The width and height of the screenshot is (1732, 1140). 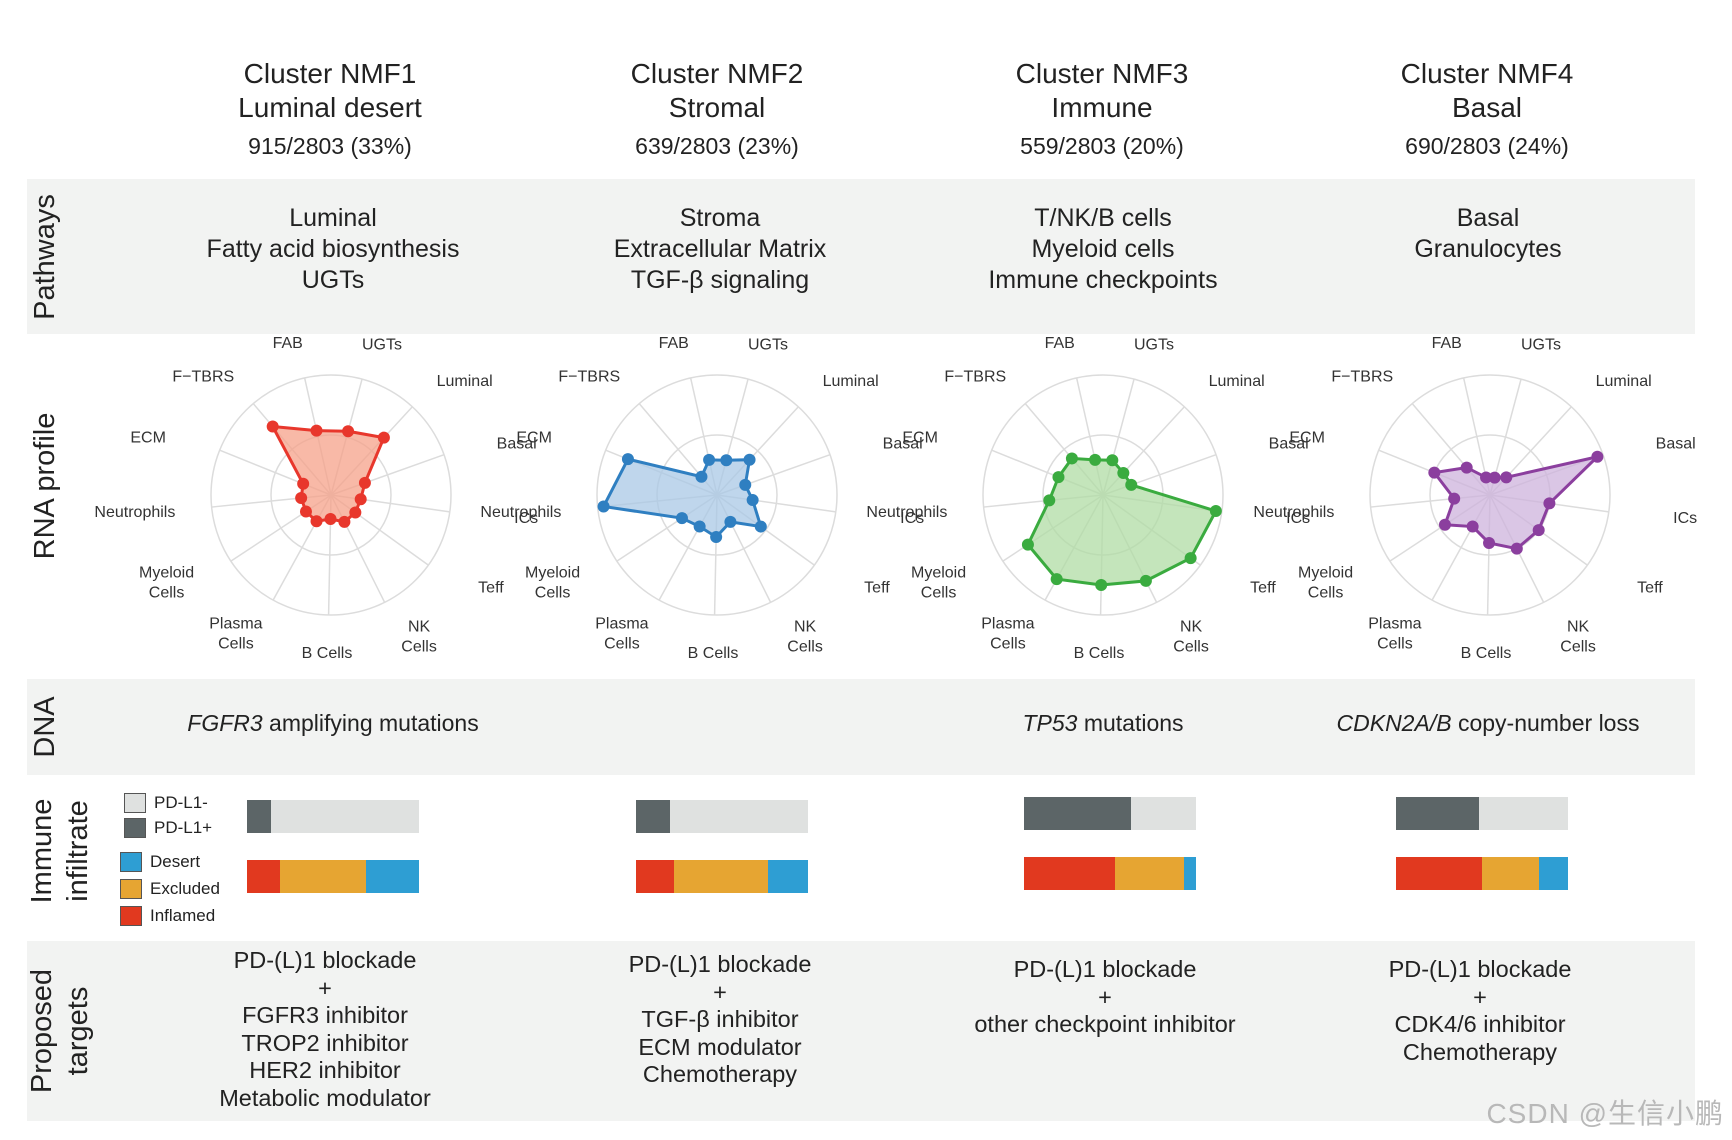 What do you see at coordinates (325, 1015) in the screenshot?
I see `target-item: FGFR3 inhibitor` at bounding box center [325, 1015].